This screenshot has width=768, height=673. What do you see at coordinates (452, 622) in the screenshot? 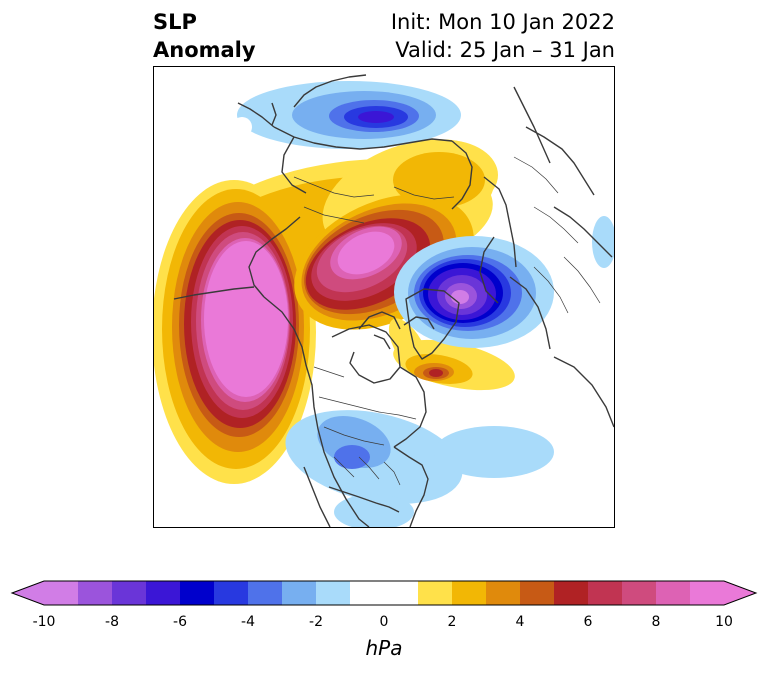
I see `colorbar-tick: 2` at bounding box center [452, 622].